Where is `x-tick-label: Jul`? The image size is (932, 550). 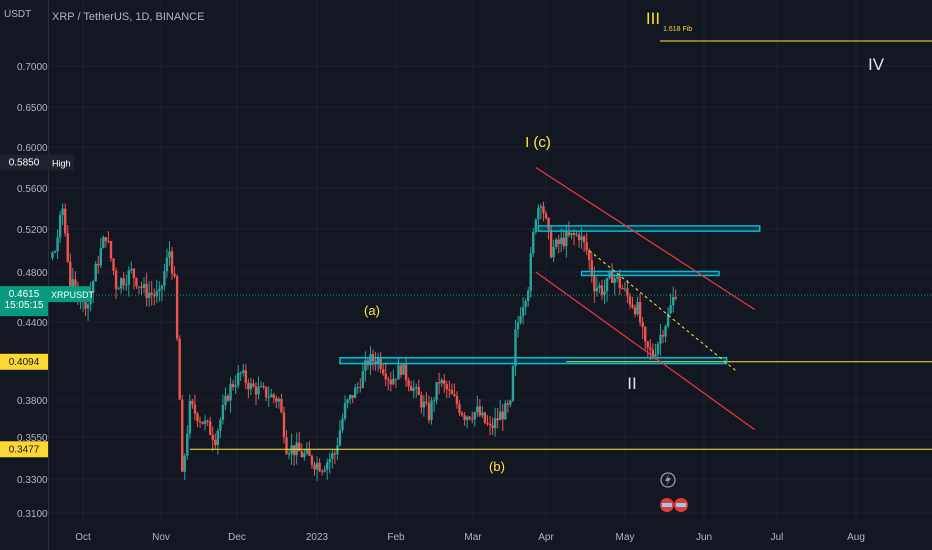 x-tick-label: Jul is located at coordinates (777, 537).